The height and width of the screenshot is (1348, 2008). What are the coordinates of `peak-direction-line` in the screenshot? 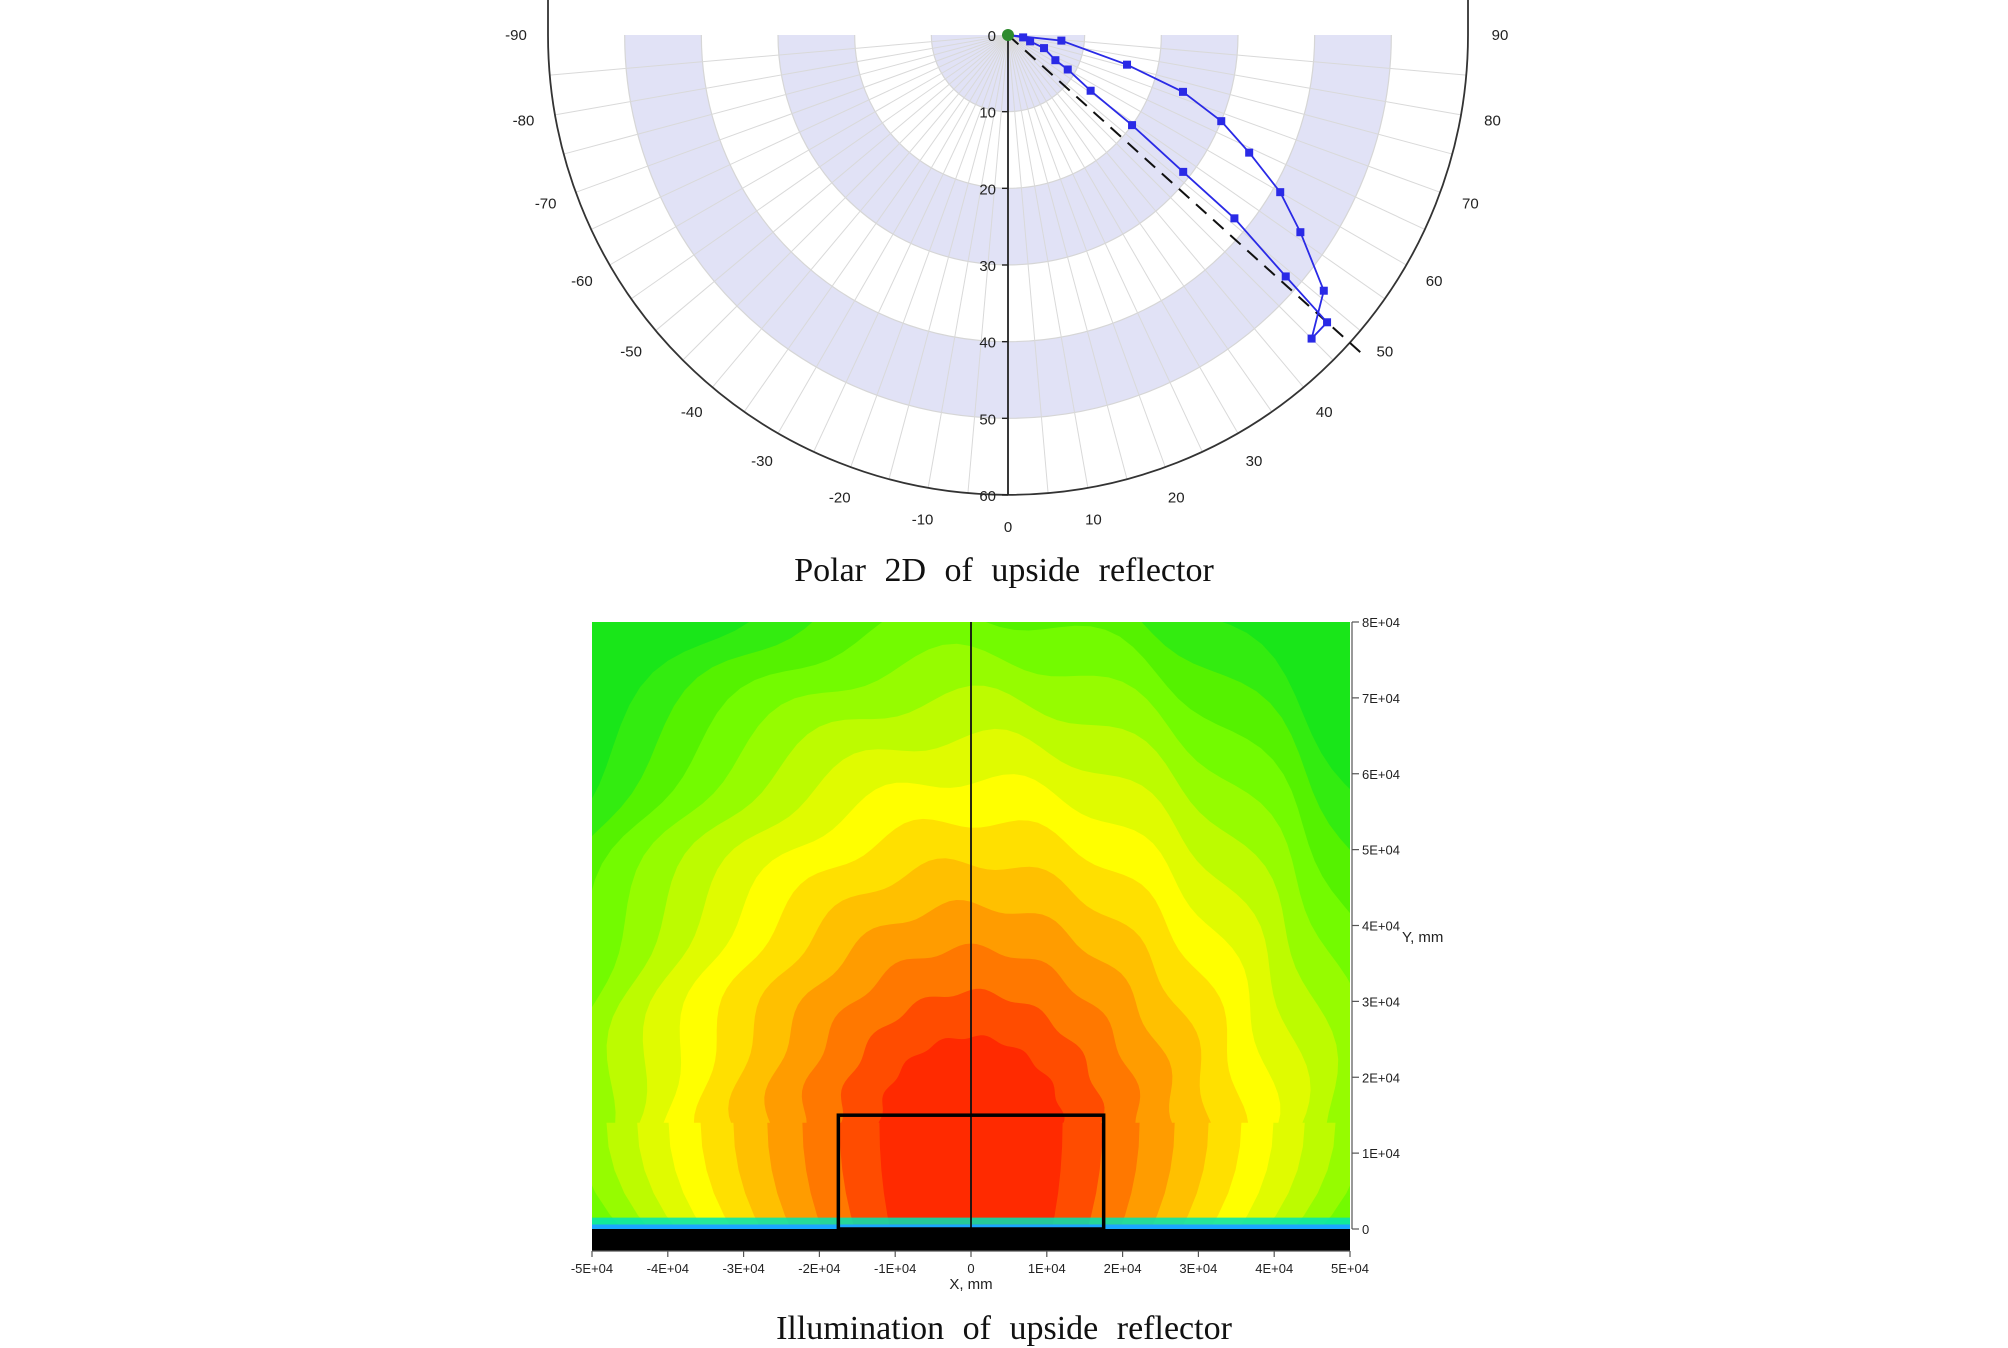 It's located at (1187, 196).